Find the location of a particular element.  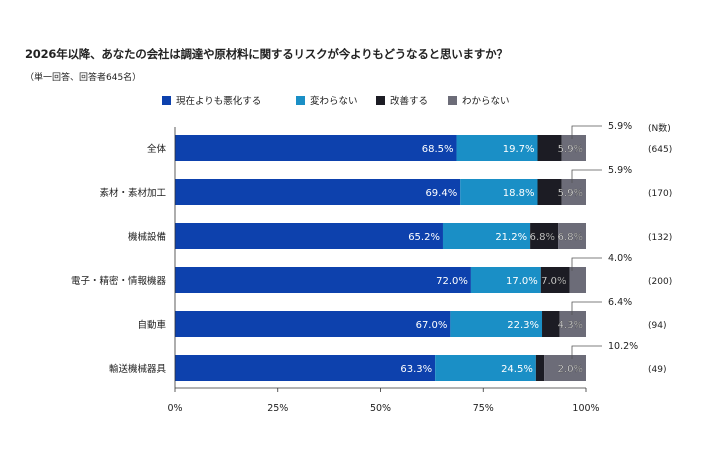

data-label: 67.0% is located at coordinates (432, 325).